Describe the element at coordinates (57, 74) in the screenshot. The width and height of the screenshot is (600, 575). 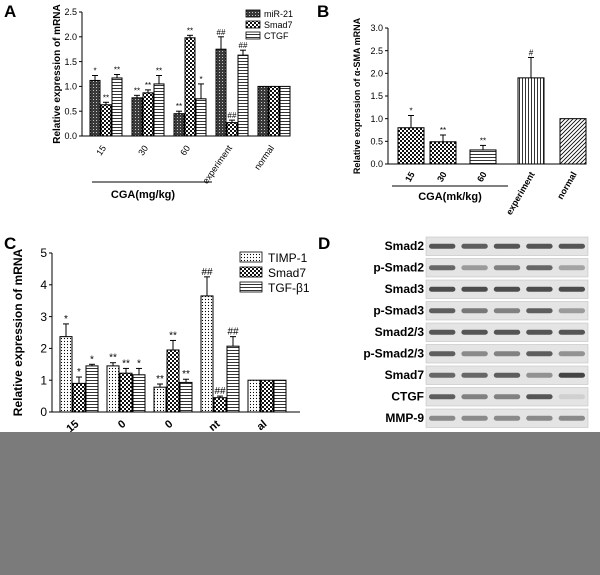
I see `y-axis-label: Relative expression of mRNA` at that location.